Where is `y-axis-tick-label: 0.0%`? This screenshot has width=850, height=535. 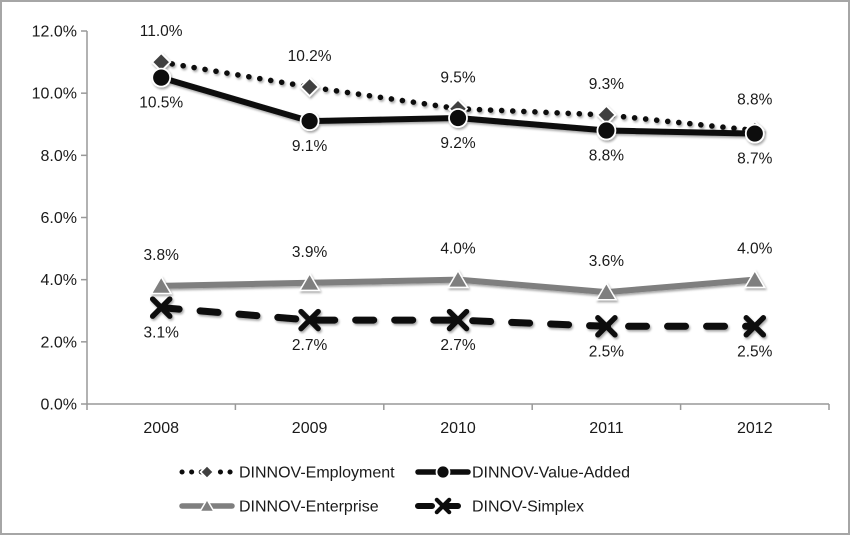 y-axis-tick-label: 0.0% is located at coordinates (59, 405).